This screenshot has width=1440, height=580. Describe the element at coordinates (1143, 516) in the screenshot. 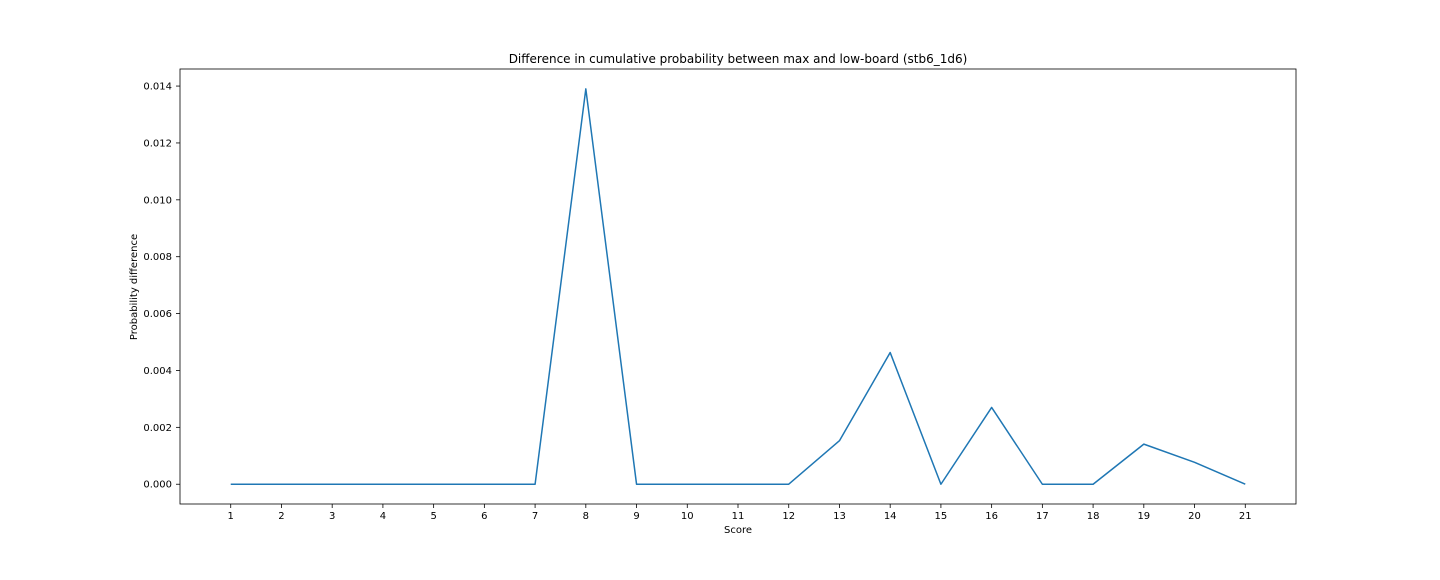

I see `x-tick-label: 19` at that location.